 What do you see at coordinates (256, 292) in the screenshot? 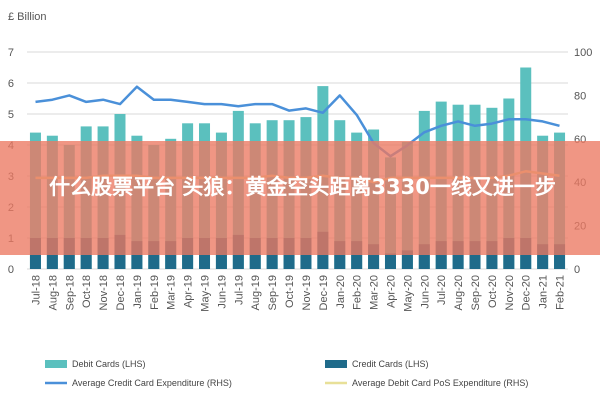
I see `x-tick-label: Aug-19` at bounding box center [256, 292].